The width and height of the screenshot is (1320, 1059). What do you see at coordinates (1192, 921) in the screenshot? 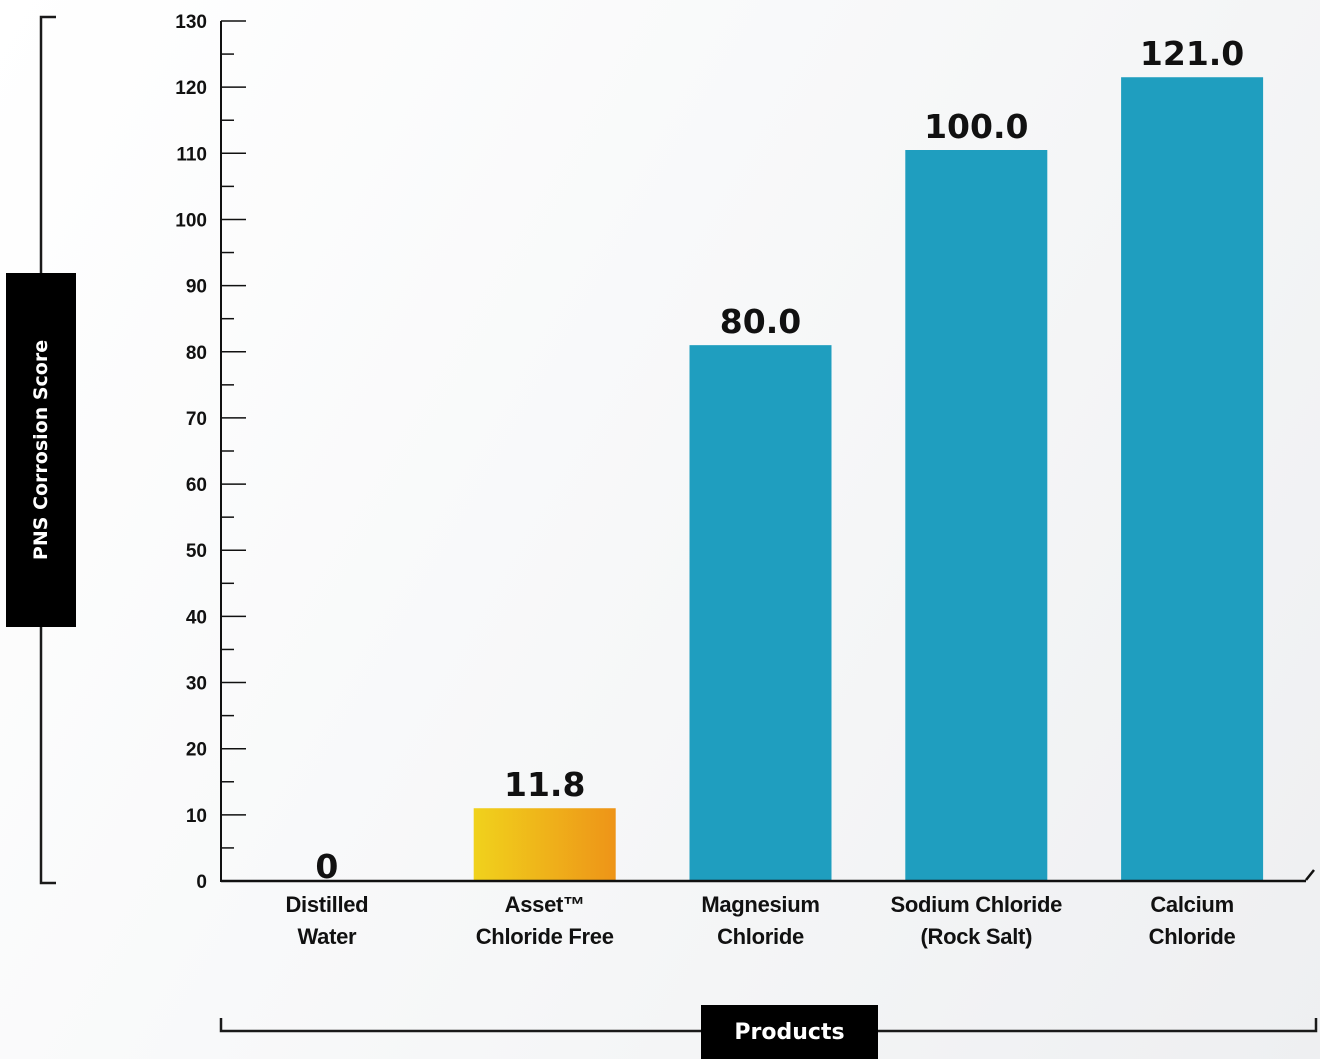
I see `category-label: Calcium Chloride` at bounding box center [1192, 921].